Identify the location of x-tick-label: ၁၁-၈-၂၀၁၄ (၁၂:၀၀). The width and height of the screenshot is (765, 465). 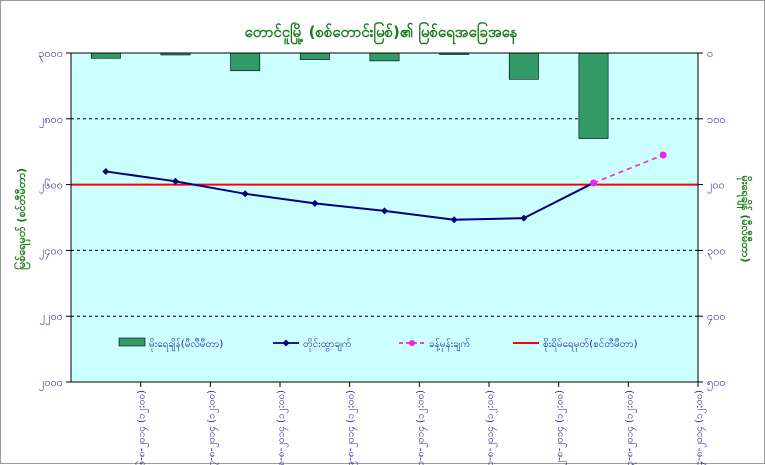
(491, 427).